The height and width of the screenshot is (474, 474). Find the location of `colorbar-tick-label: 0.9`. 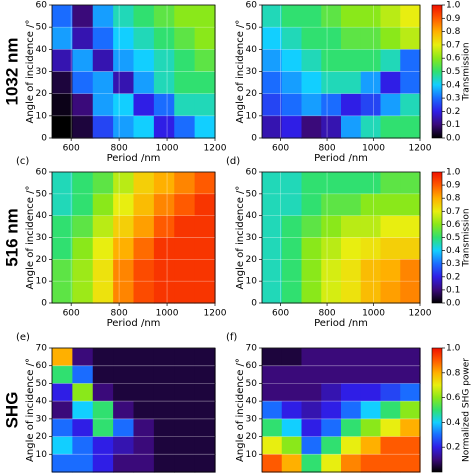

colorbar-tick-label: 0.9 is located at coordinates (453, 19).